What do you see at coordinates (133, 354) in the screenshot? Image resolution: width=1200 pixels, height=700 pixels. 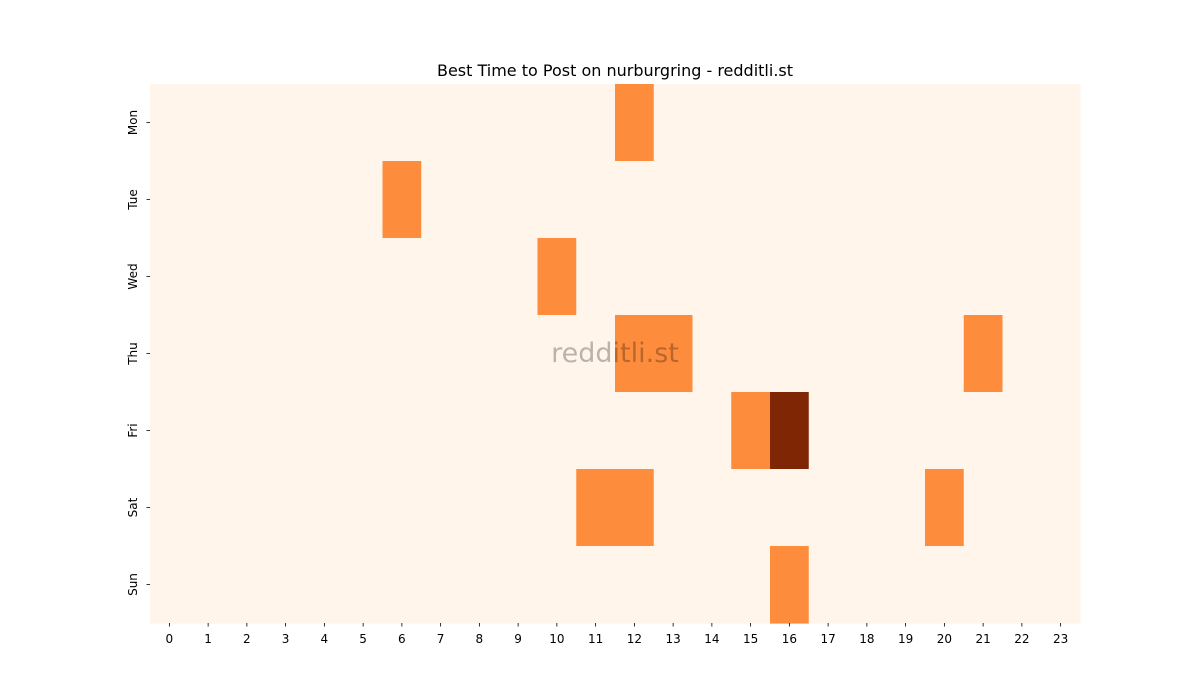 I see `y-tick-label: Thu` at bounding box center [133, 354].